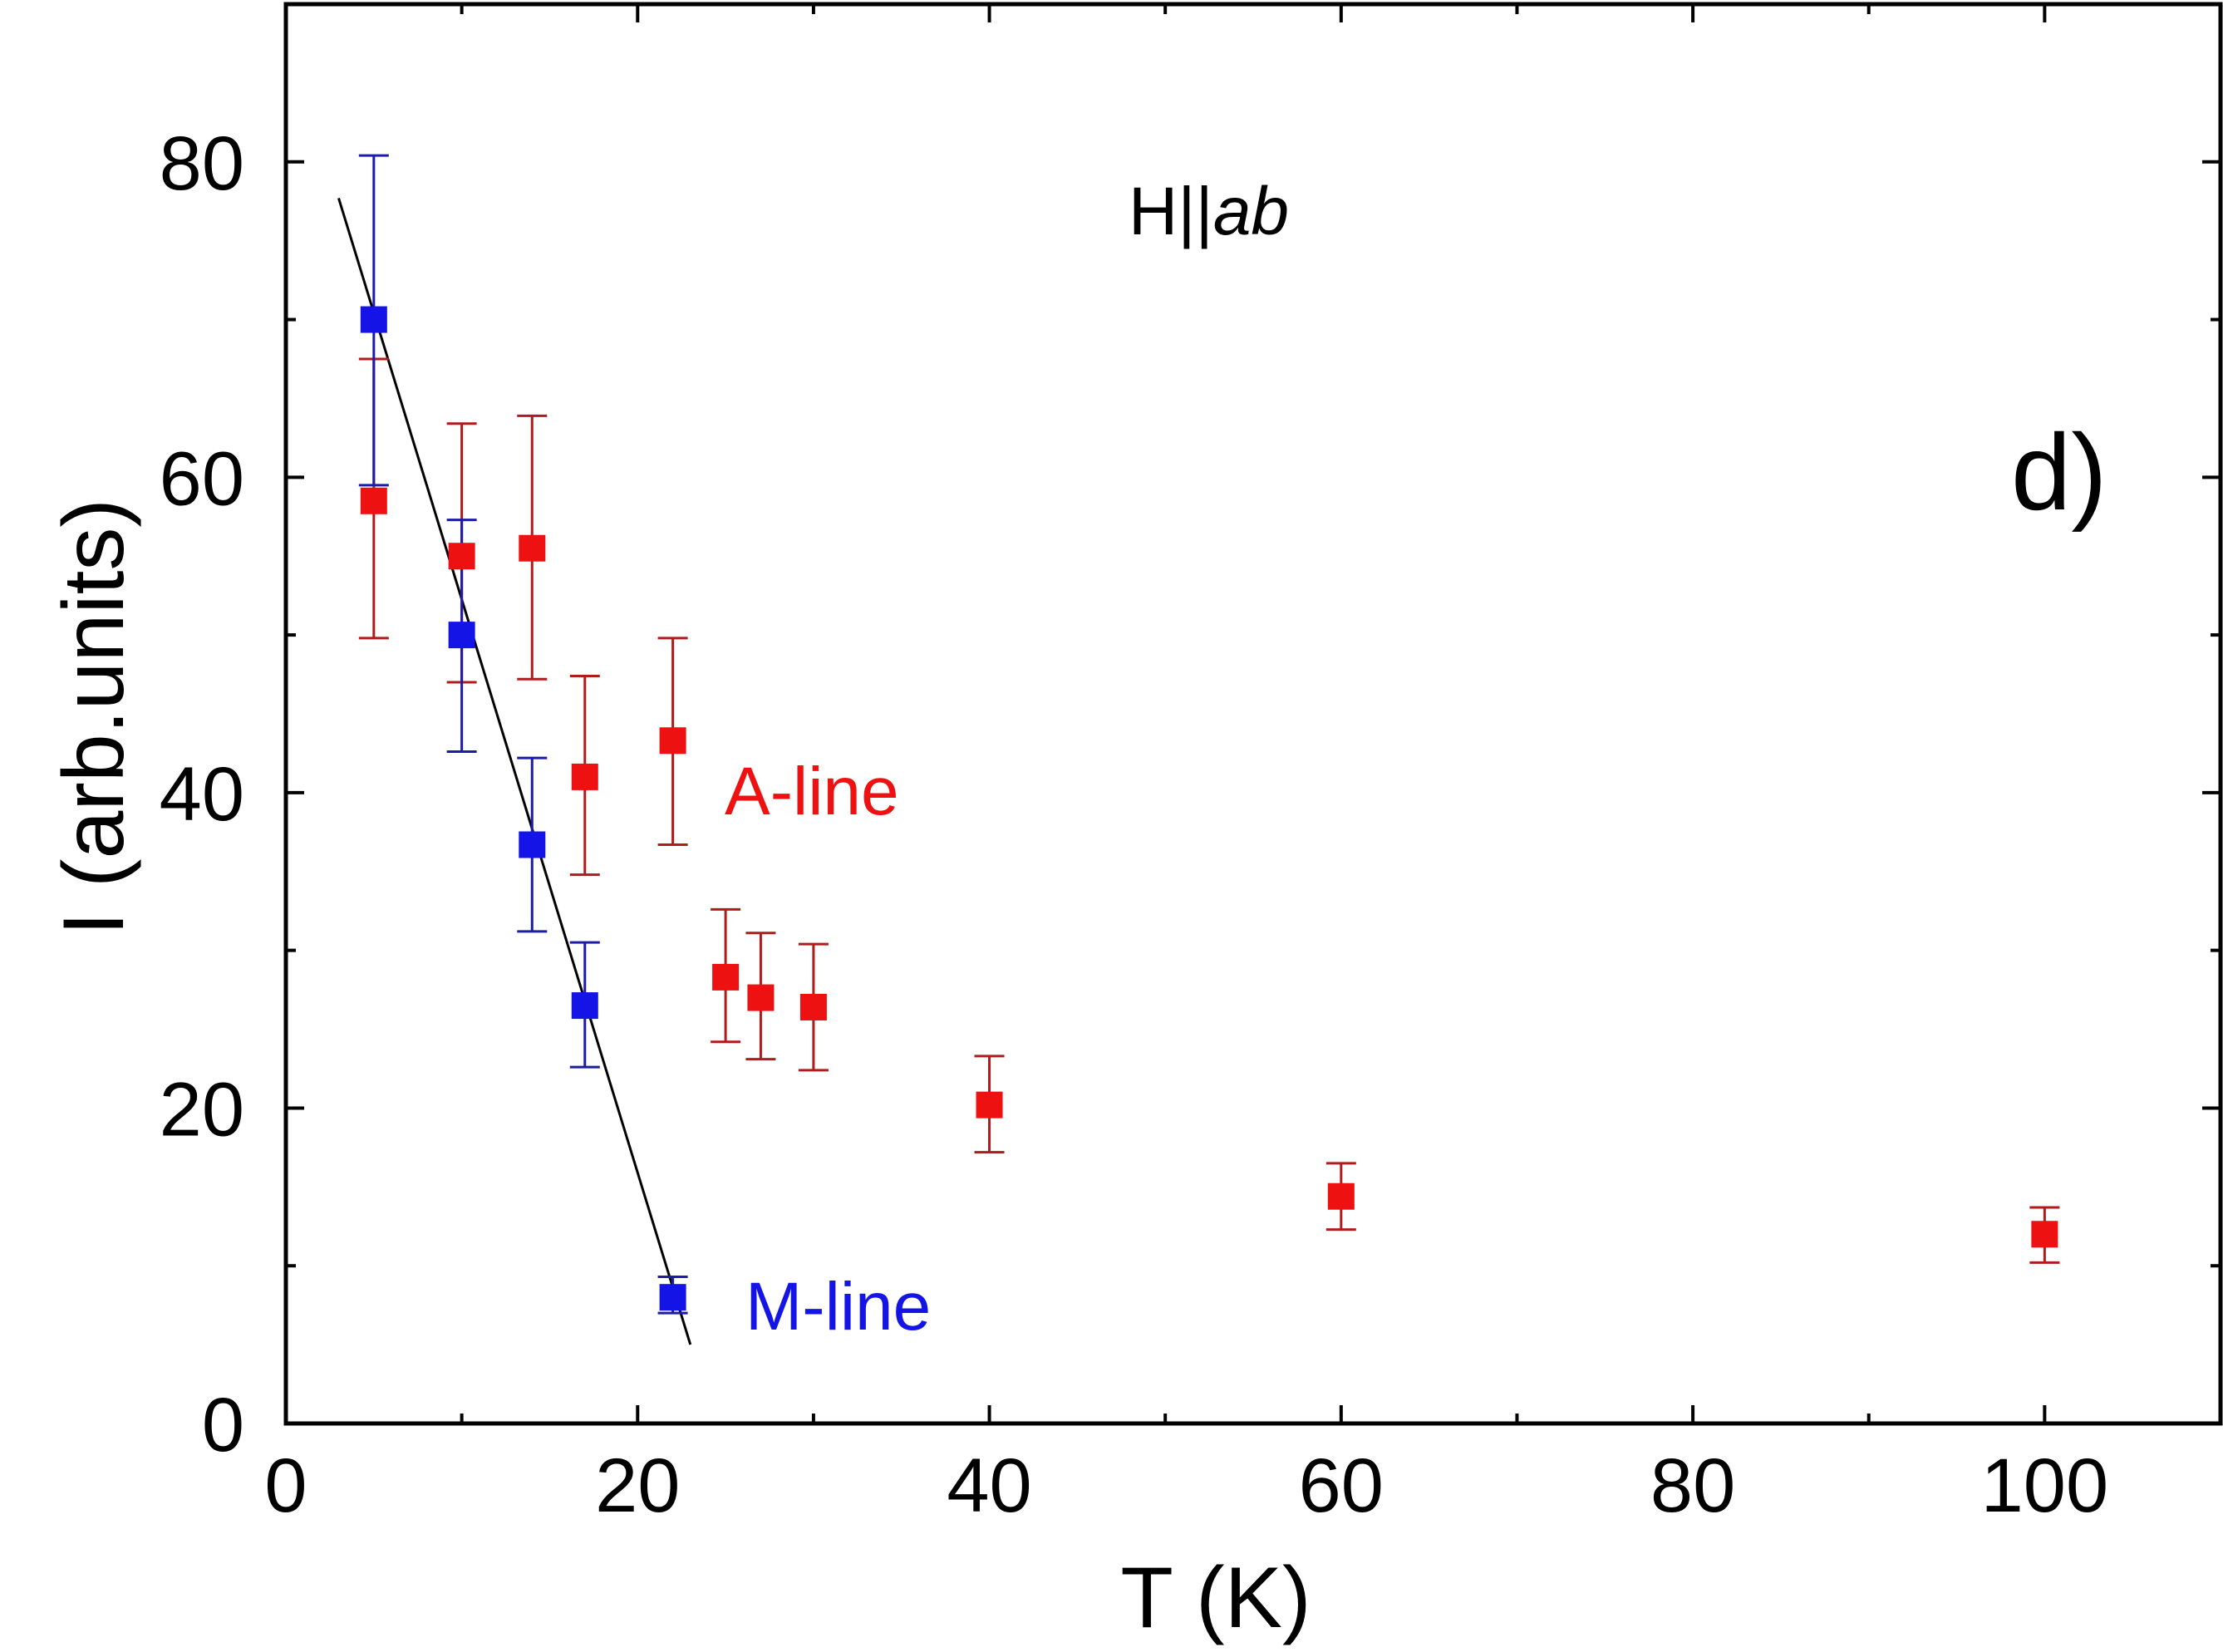 This screenshot has height=1652, width=2223. What do you see at coordinates (202, 794) in the screenshot?
I see `y-tick-label: 40` at bounding box center [202, 794].